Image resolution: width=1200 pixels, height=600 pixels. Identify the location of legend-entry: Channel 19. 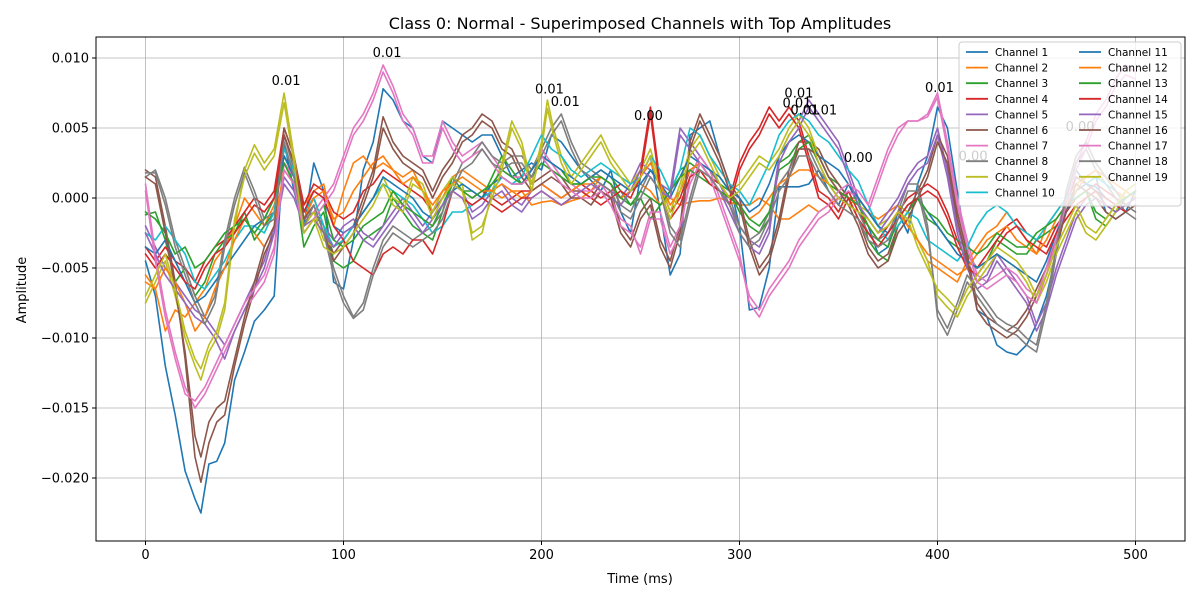
(1138, 178).